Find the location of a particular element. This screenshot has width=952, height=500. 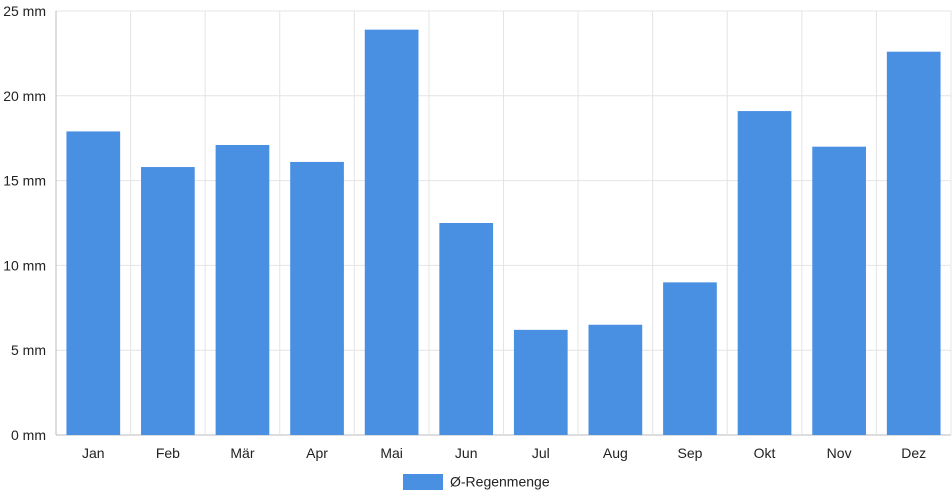

y-tick-label: 25 mm is located at coordinates (24, 11).